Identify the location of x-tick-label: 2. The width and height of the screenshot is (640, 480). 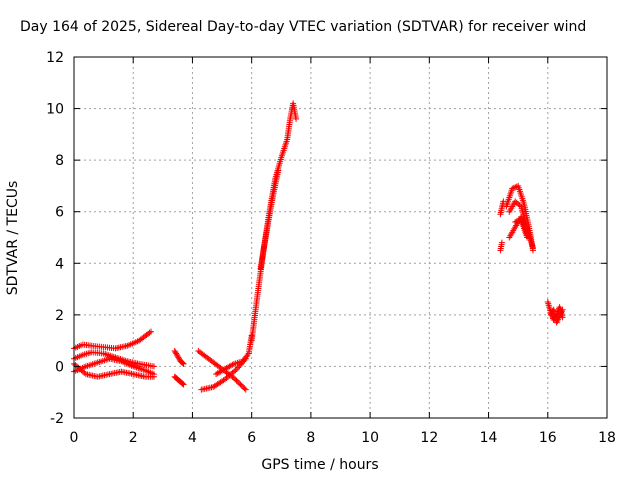
(133, 438).